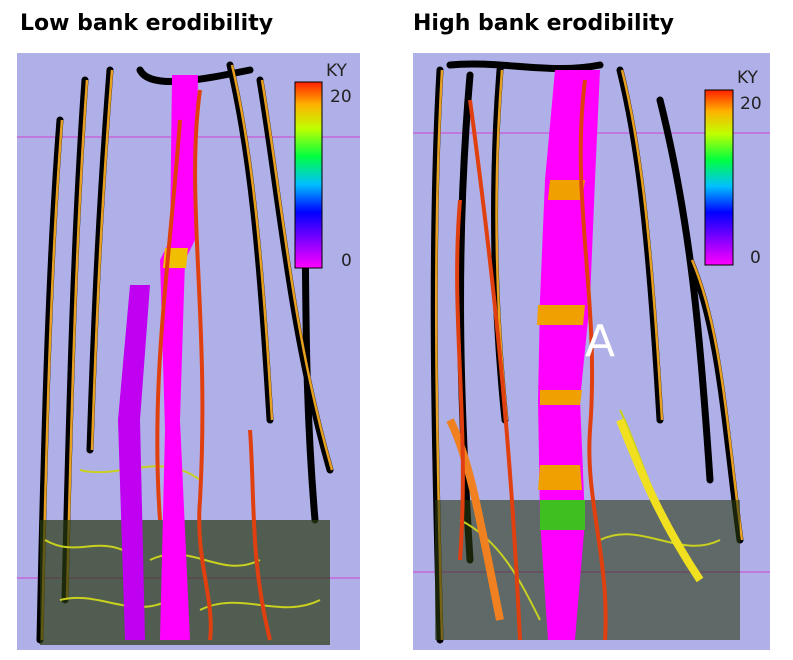 The height and width of the screenshot is (660, 793). I want to click on annotation: A, so click(600, 341).